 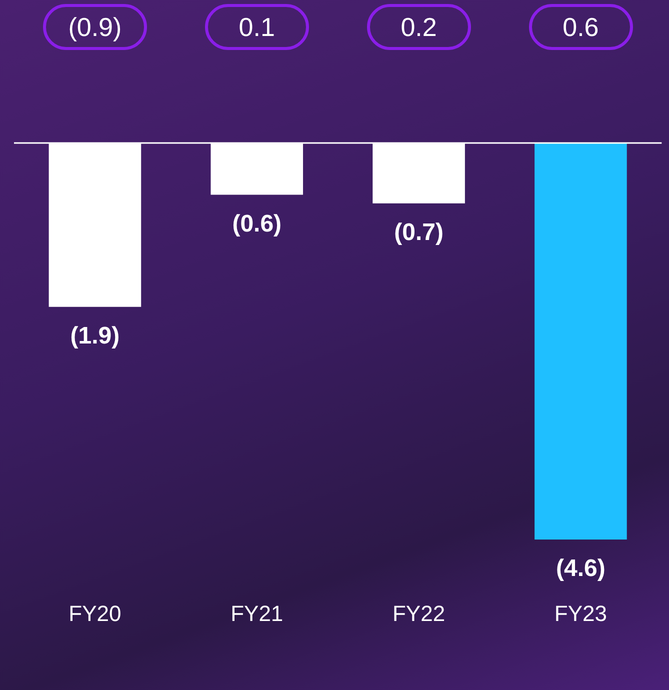 I want to click on data-label: (0.7), so click(x=419, y=232).